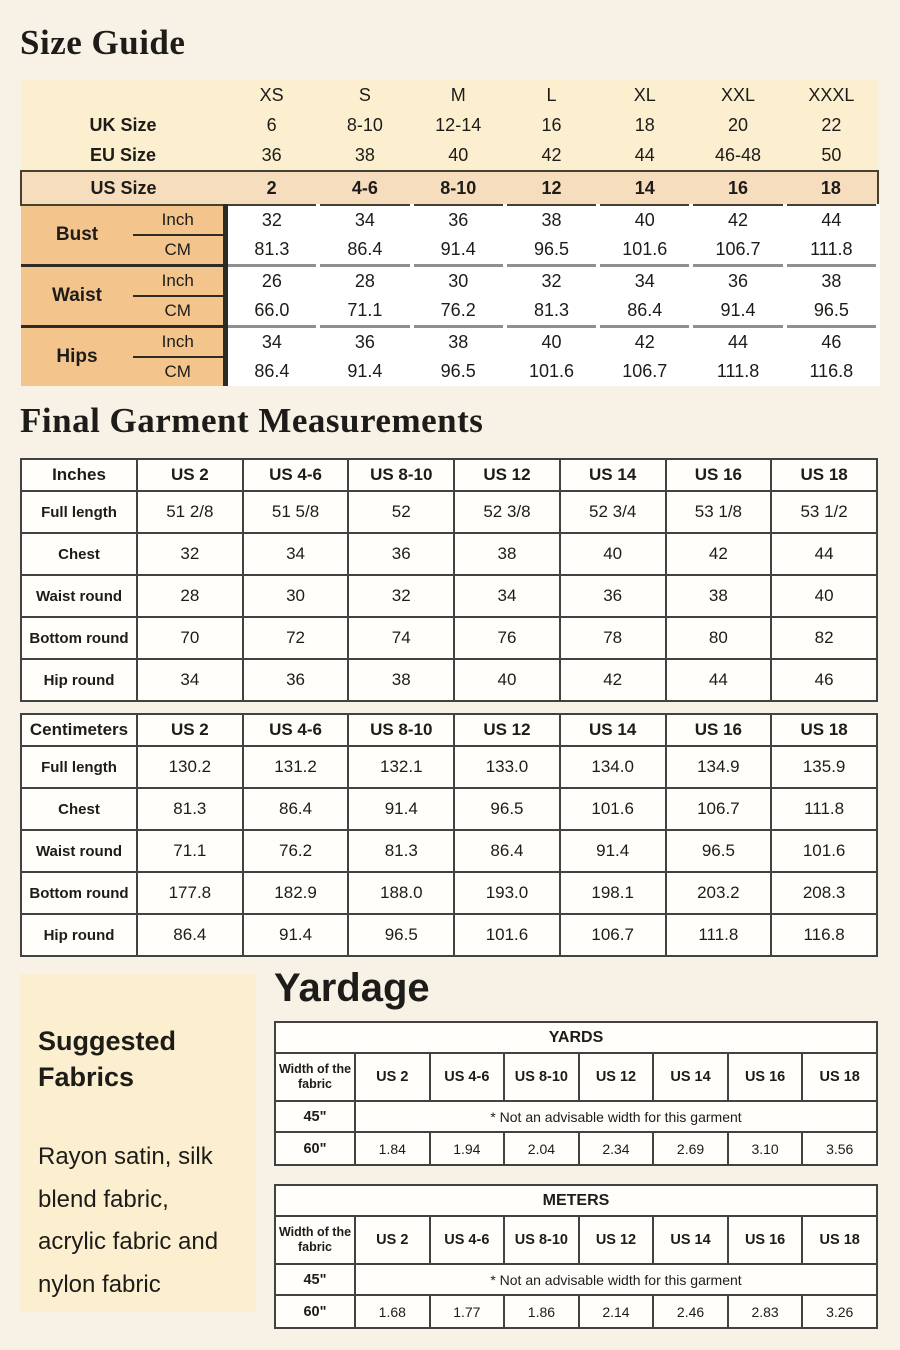 The height and width of the screenshot is (1350, 900). What do you see at coordinates (271, 311) in the screenshot?
I see `cell: 66.0` at bounding box center [271, 311].